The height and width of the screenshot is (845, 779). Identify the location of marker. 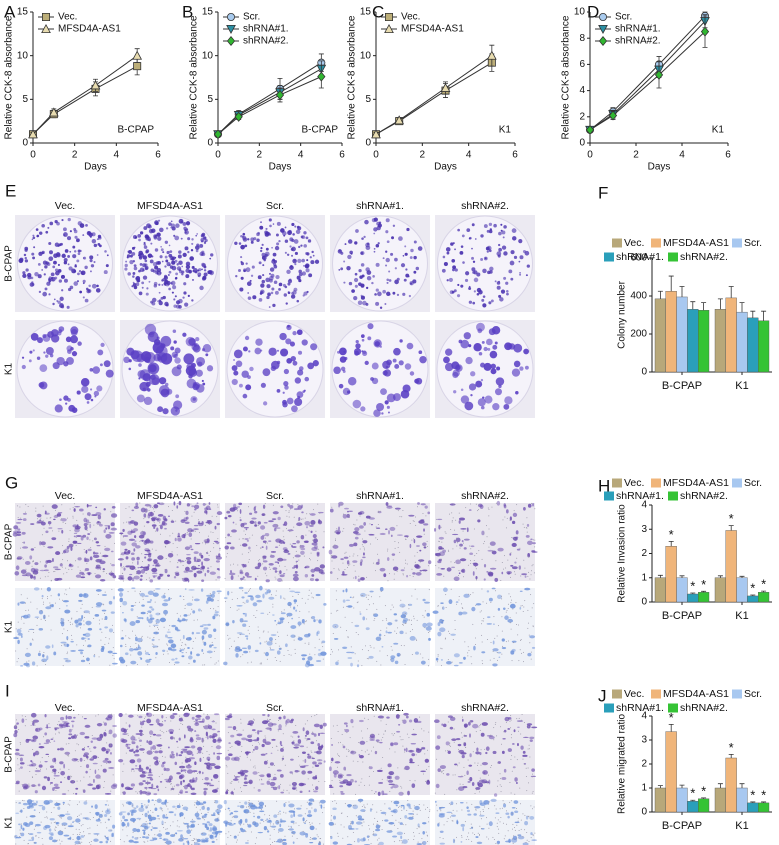
(321, 76).